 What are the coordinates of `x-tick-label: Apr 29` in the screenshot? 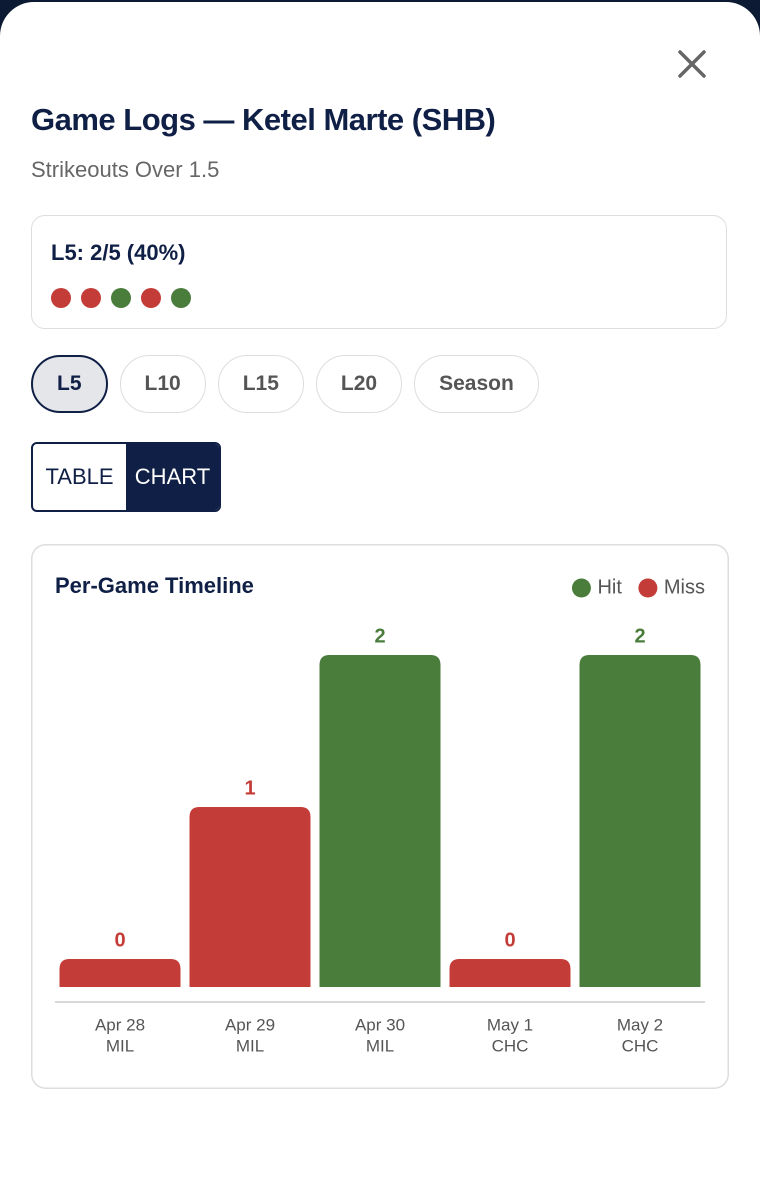 It's located at (250, 1024).